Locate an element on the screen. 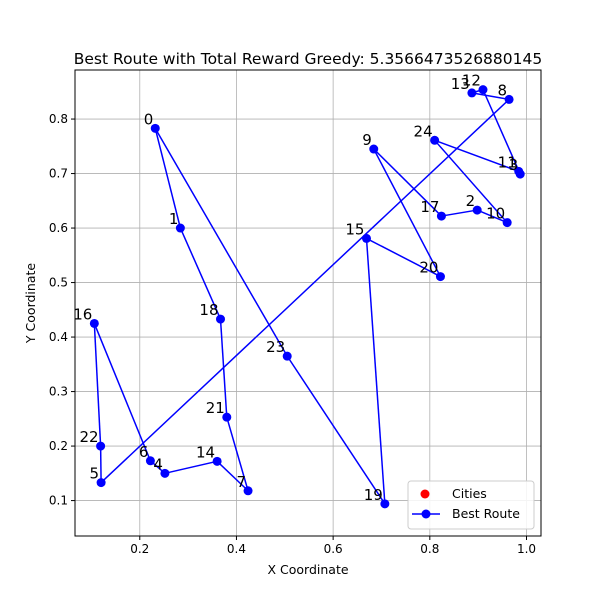 This screenshot has width=600, height=600. city-label-1: 1 is located at coordinates (174, 219).